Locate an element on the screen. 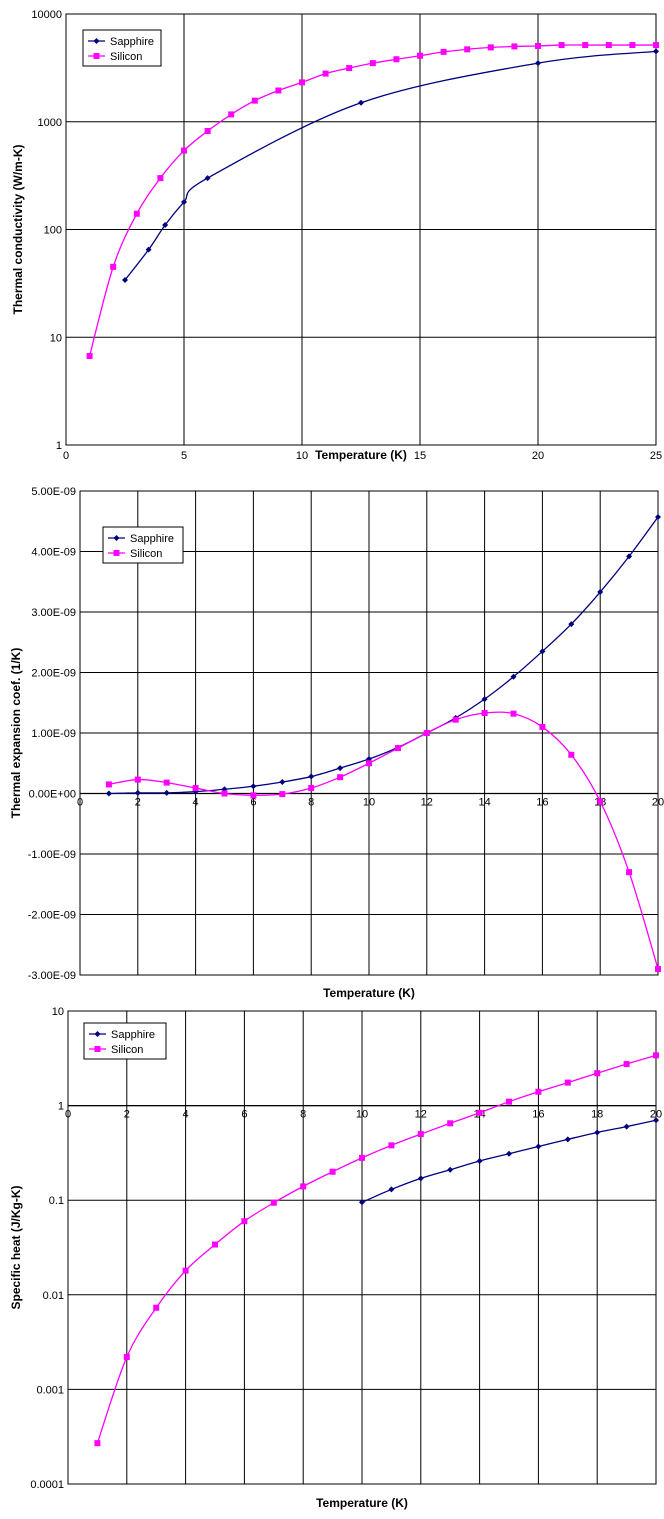 The height and width of the screenshot is (1519, 664). series-markers-silicon is located at coordinates (383, 841).